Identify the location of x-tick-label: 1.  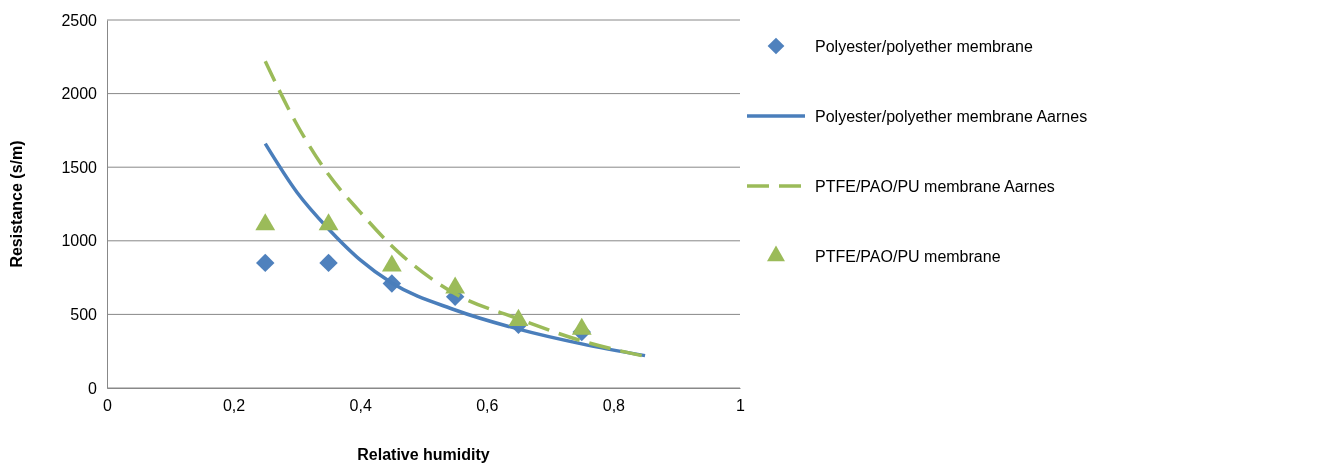
(741, 406).